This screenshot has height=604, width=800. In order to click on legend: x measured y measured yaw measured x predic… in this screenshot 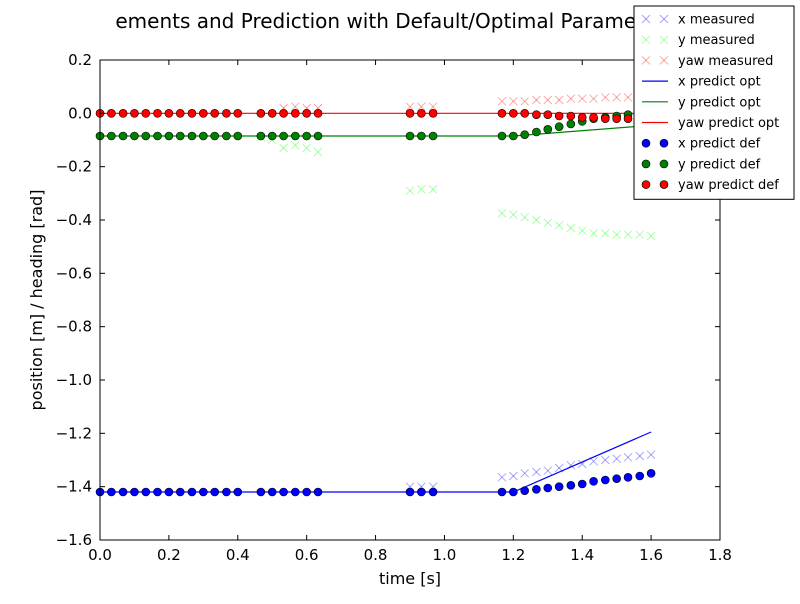, I will do `click(714, 102)`.